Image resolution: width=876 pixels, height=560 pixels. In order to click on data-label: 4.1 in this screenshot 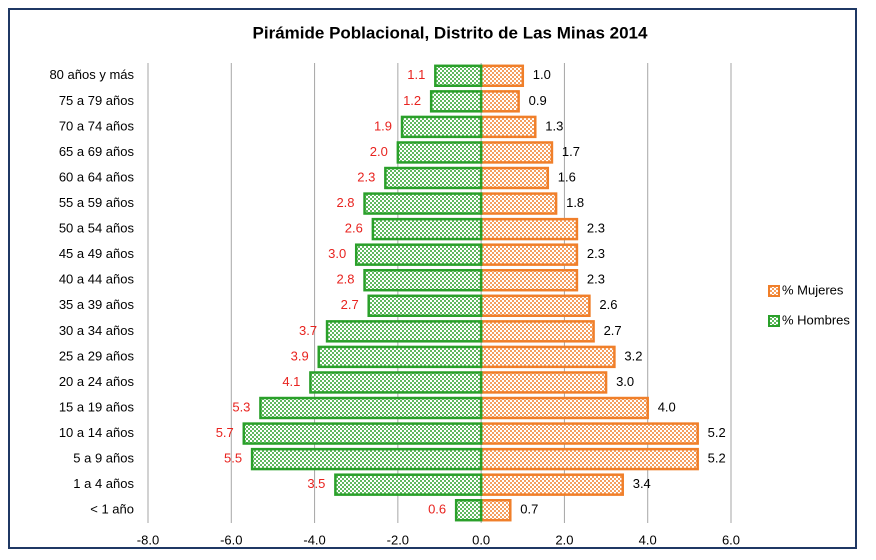, I will do `click(291, 381)`.